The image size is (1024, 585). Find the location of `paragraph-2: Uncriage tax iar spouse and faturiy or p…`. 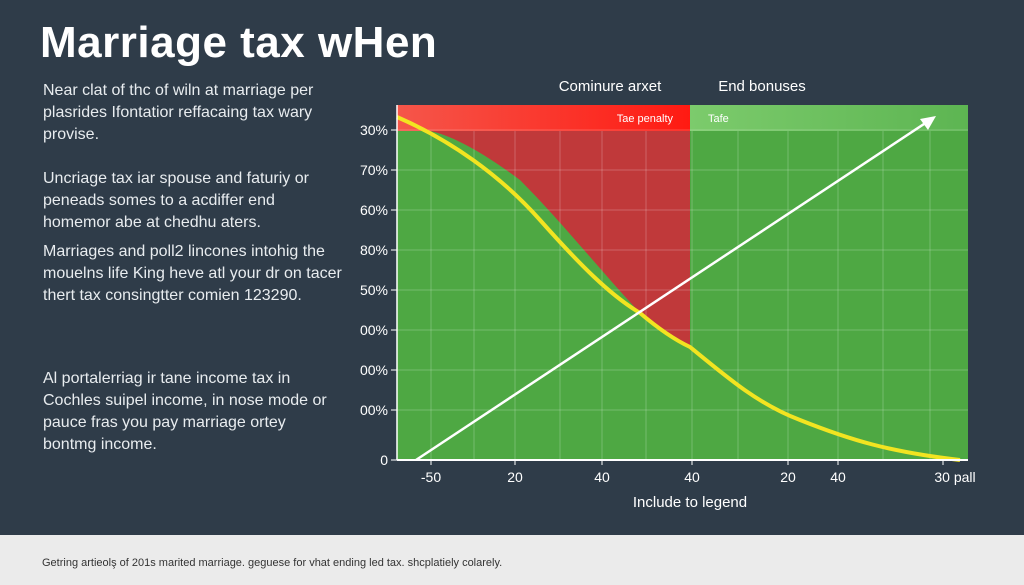

paragraph-2: Uncriage tax iar spouse and faturiy or p… is located at coordinates (176, 200).